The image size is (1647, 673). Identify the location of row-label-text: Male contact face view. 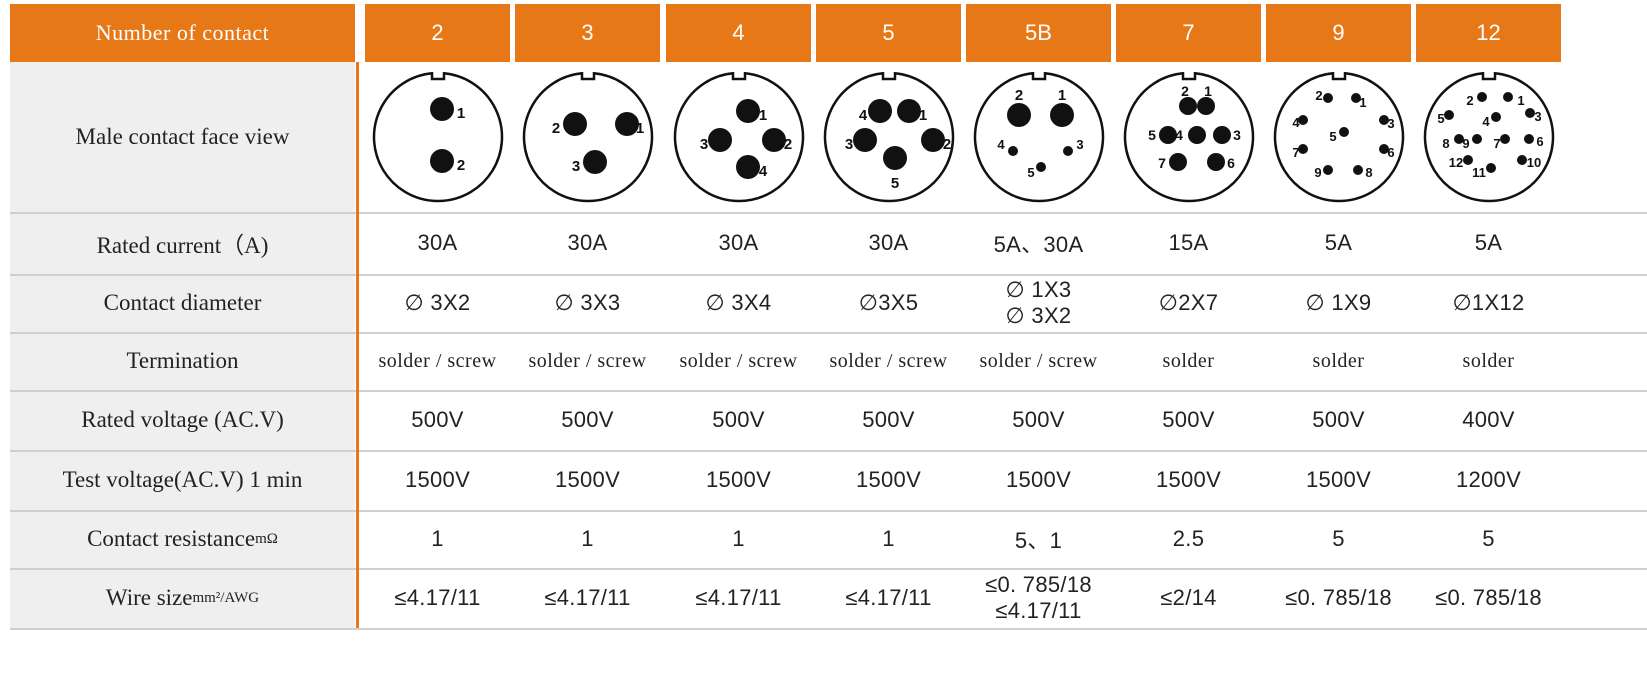
(182, 136).